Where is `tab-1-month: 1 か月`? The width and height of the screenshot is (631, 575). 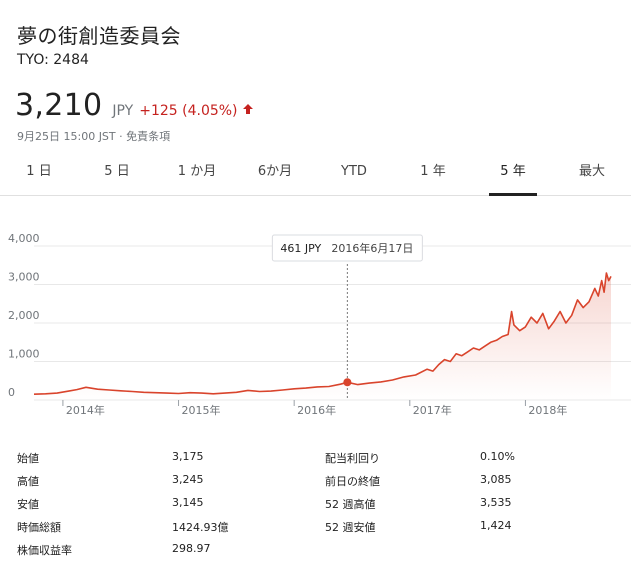
tab-1-month: 1 か月 is located at coordinates (197, 171).